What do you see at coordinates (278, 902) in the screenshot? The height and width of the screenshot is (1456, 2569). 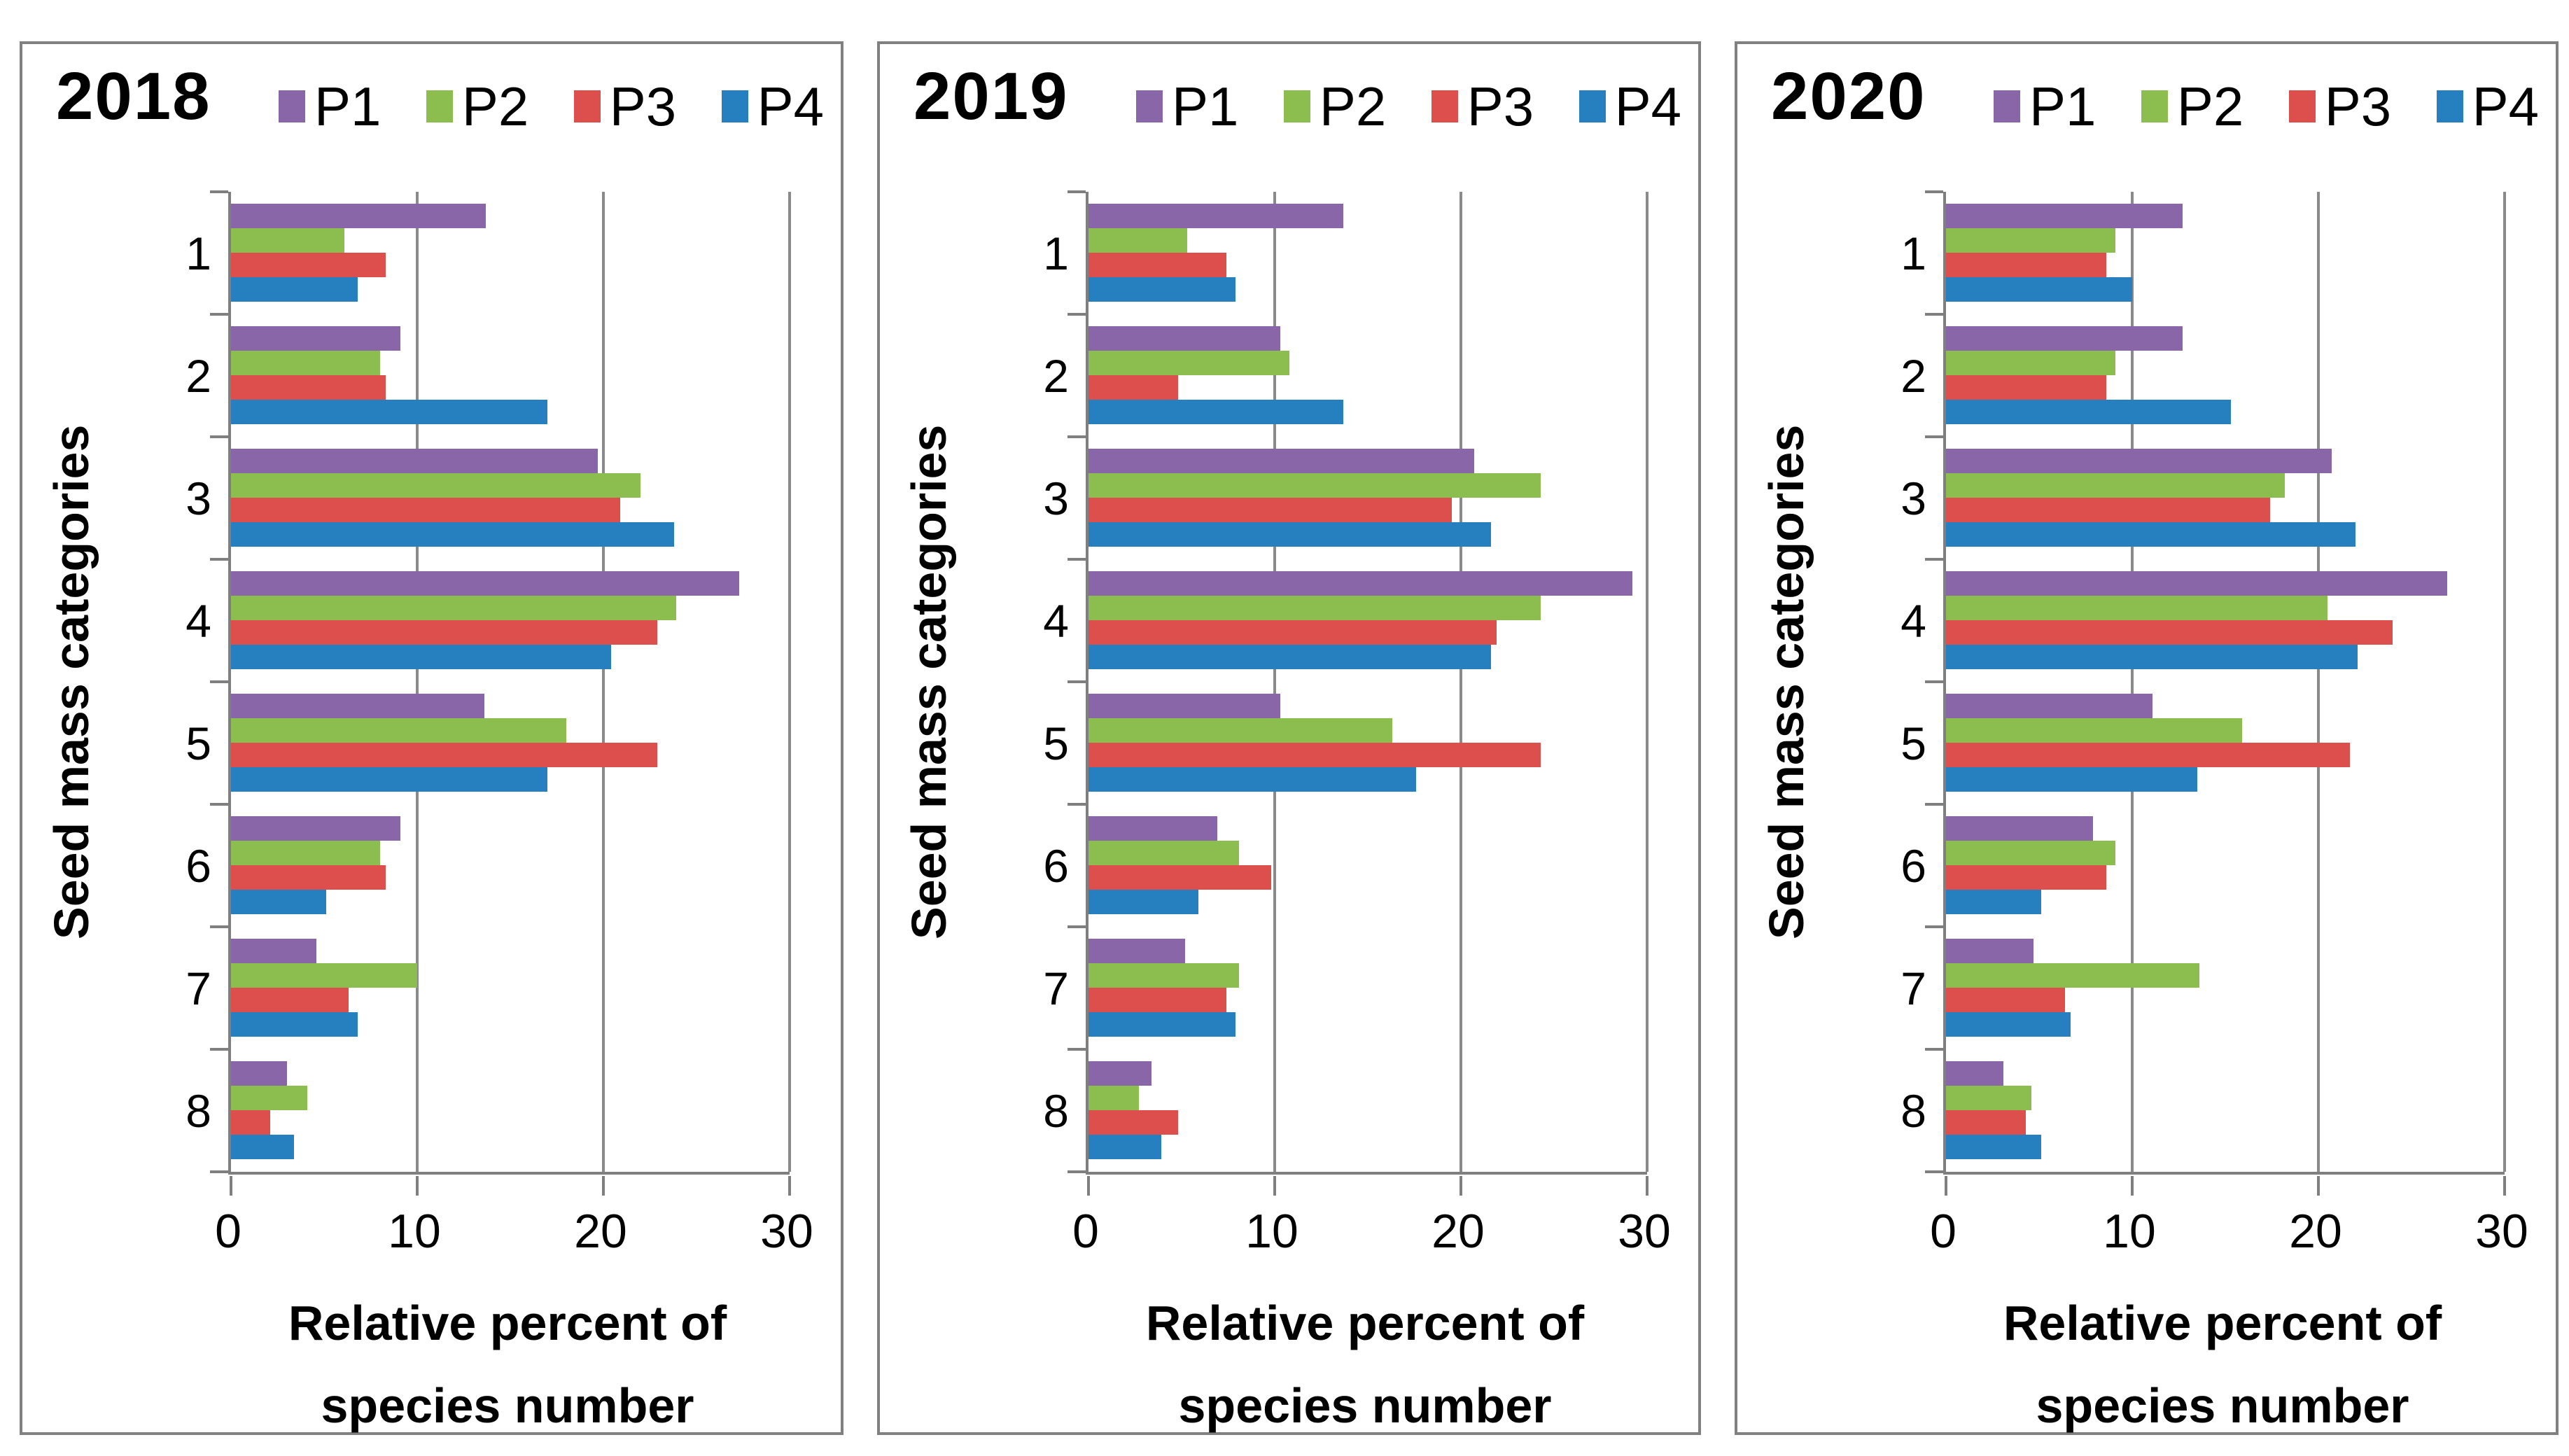 I see `bar-p4-cat6` at bounding box center [278, 902].